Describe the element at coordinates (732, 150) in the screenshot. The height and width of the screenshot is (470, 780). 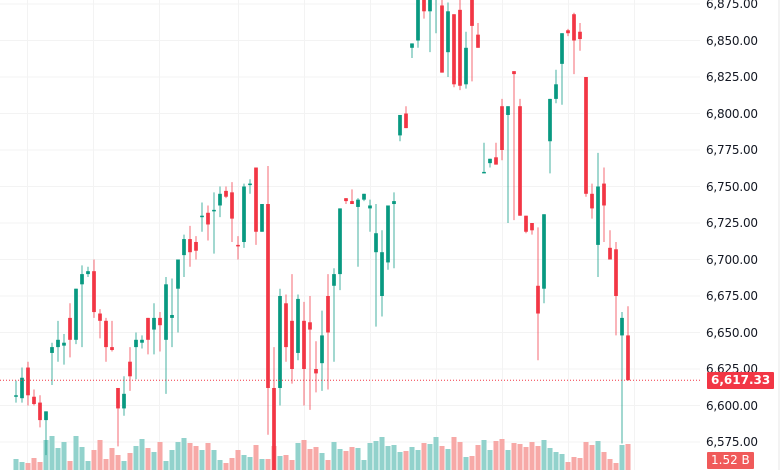
I see `price-tick-label: 6,775.00` at that location.